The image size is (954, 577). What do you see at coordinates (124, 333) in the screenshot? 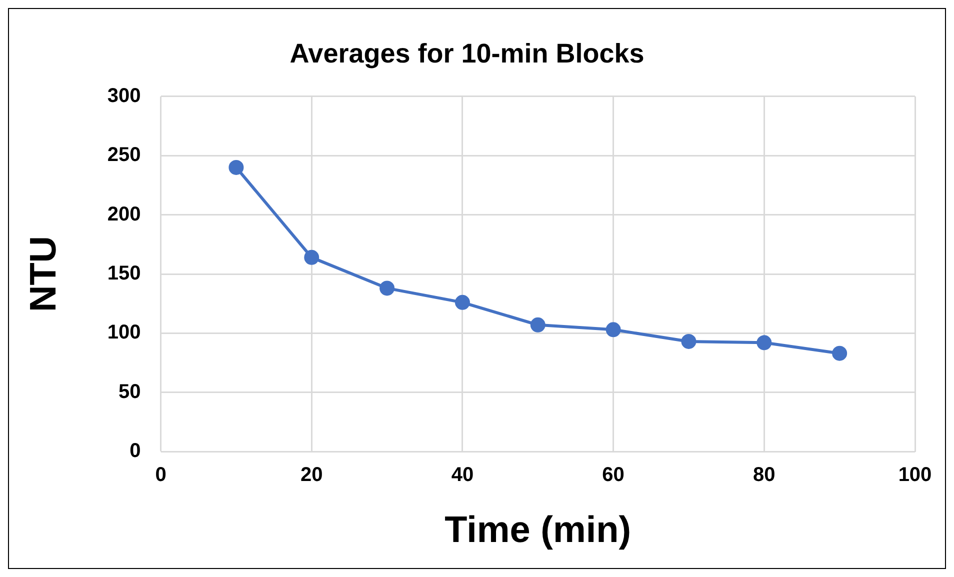
I see `y-tick-label: 100` at bounding box center [124, 333].